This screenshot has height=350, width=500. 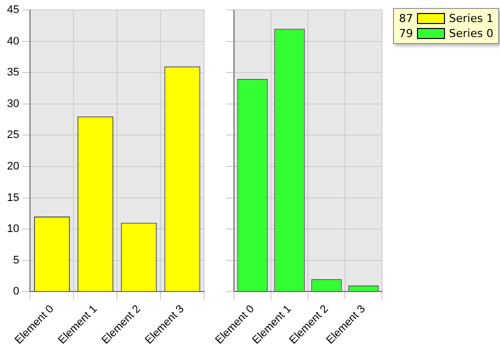 What do you see at coordinates (13, 10) in the screenshot?
I see `y-tick-label: 45` at bounding box center [13, 10].